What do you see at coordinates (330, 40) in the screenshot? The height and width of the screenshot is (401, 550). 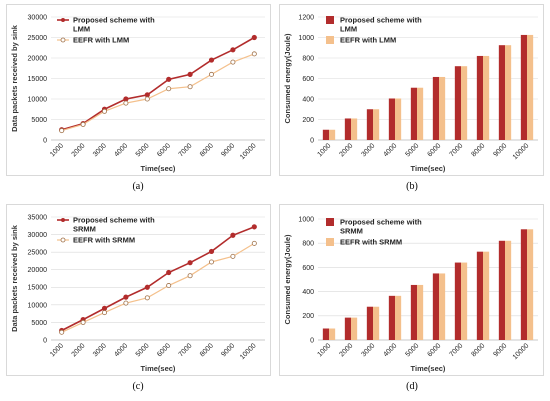 I see `legend-swatch` at bounding box center [330, 40].